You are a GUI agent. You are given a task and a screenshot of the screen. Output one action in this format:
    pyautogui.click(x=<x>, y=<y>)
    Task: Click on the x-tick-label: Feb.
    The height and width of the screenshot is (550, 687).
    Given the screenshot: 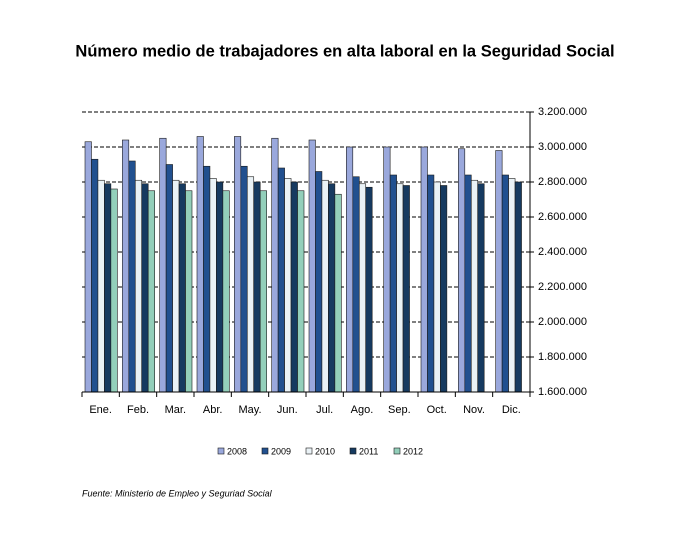 What is the action you would take?
    pyautogui.click(x=138, y=410)
    